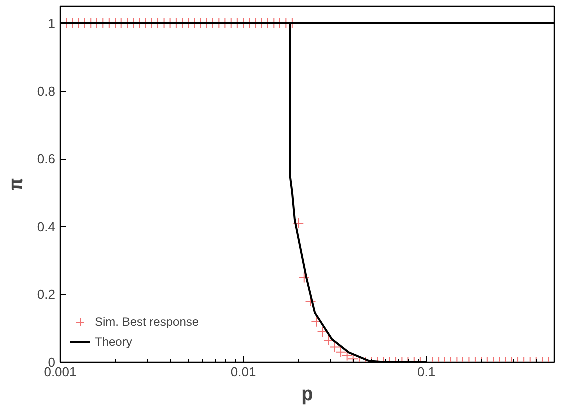 The width and height of the screenshot is (564, 417). I want to click on y-tick-label: 0.4, so click(46, 226).